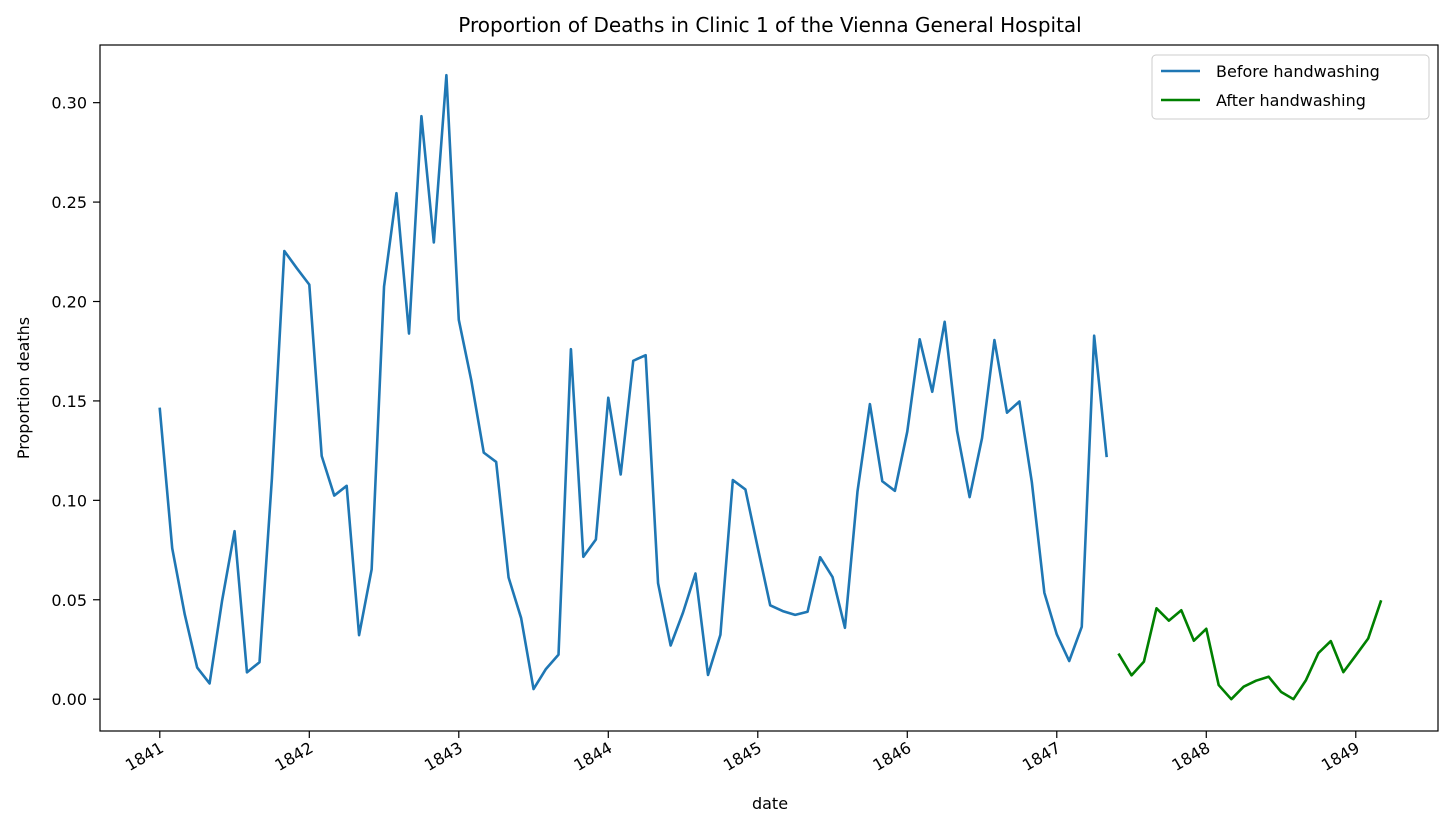 This screenshot has width=1453, height=828. What do you see at coordinates (69, 103) in the screenshot?
I see `y-tick-label: 0.30` at bounding box center [69, 103].